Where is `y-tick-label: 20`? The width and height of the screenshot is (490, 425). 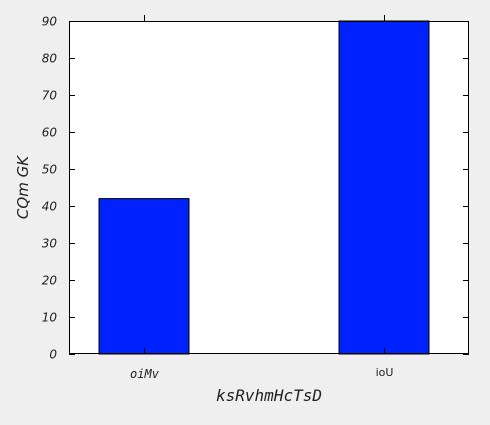 y-tick-label: 20 is located at coordinates (50, 281).